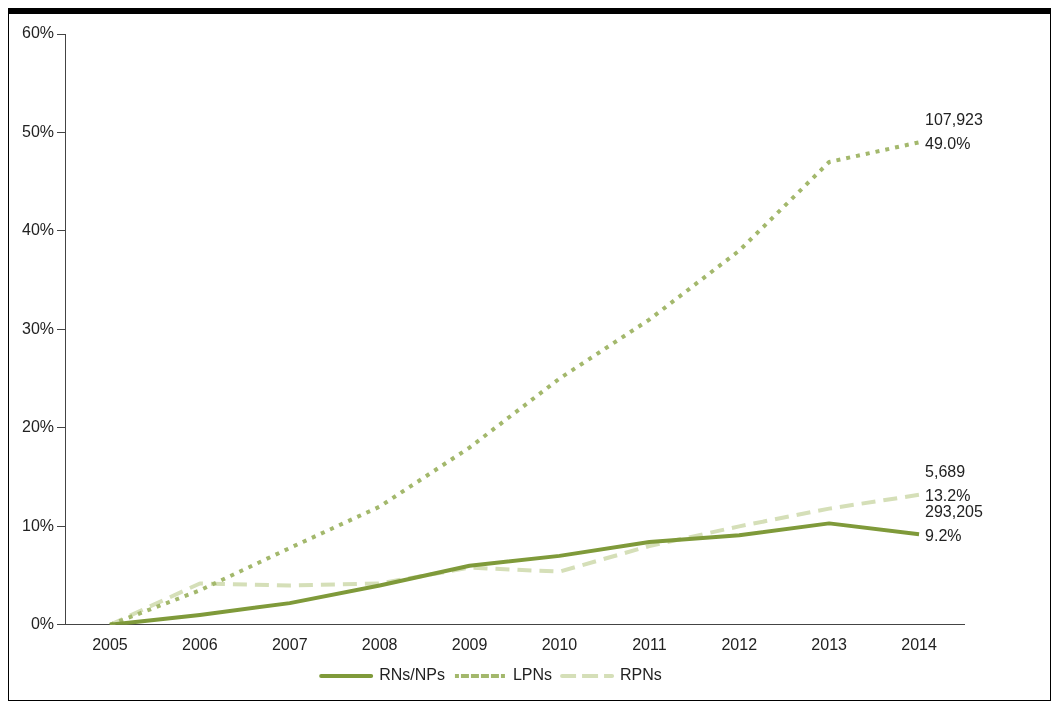  I want to click on x-tick-label: 2014, so click(919, 644).